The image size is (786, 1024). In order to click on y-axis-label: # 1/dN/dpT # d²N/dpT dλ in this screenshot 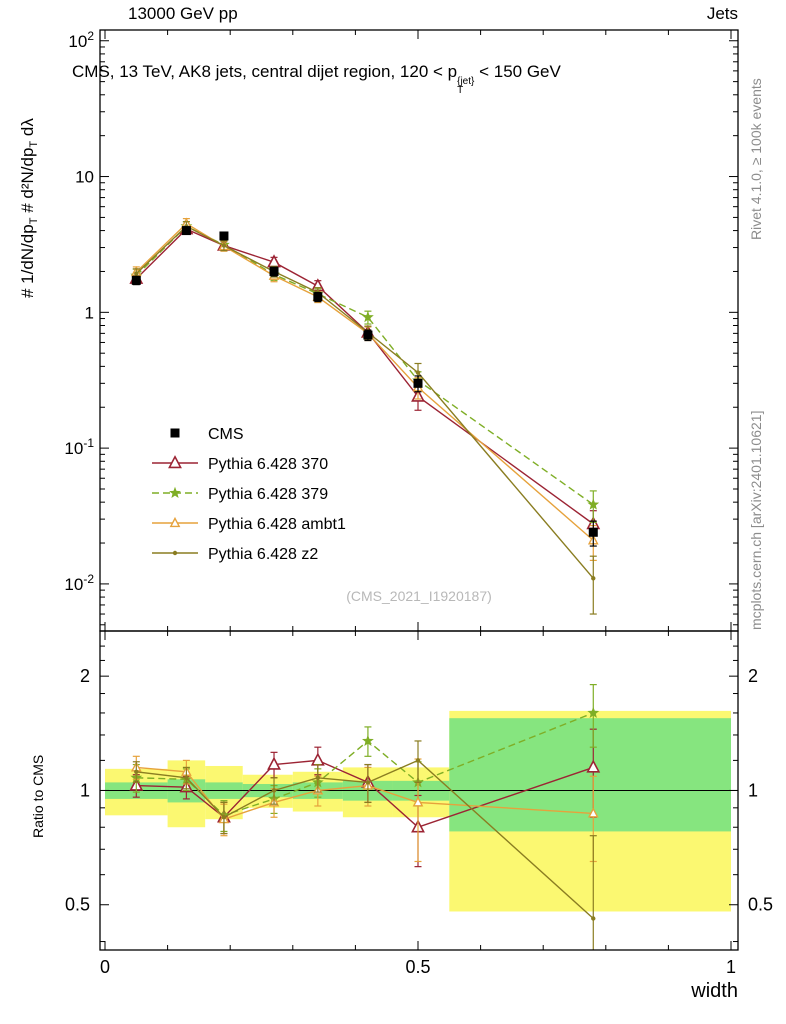, I will do `click(29, 208)`.